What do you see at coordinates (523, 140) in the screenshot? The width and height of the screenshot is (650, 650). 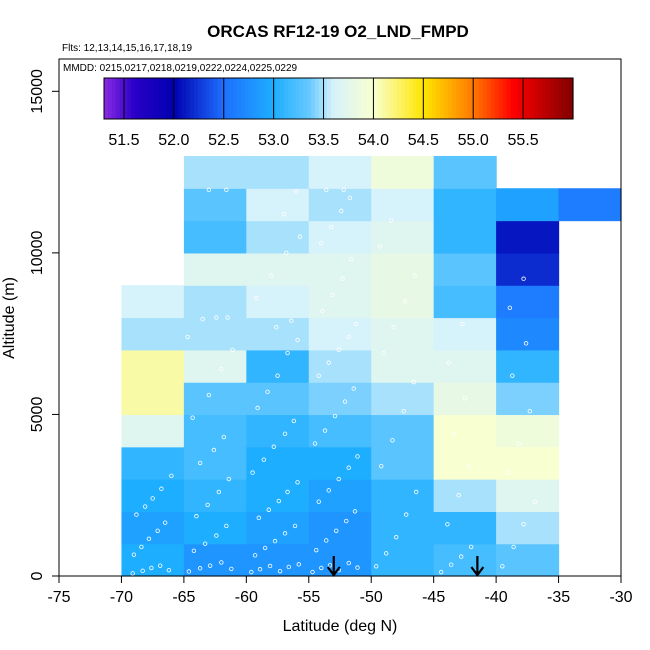 I see `colorbar-tick-label: 55.5` at bounding box center [523, 140].